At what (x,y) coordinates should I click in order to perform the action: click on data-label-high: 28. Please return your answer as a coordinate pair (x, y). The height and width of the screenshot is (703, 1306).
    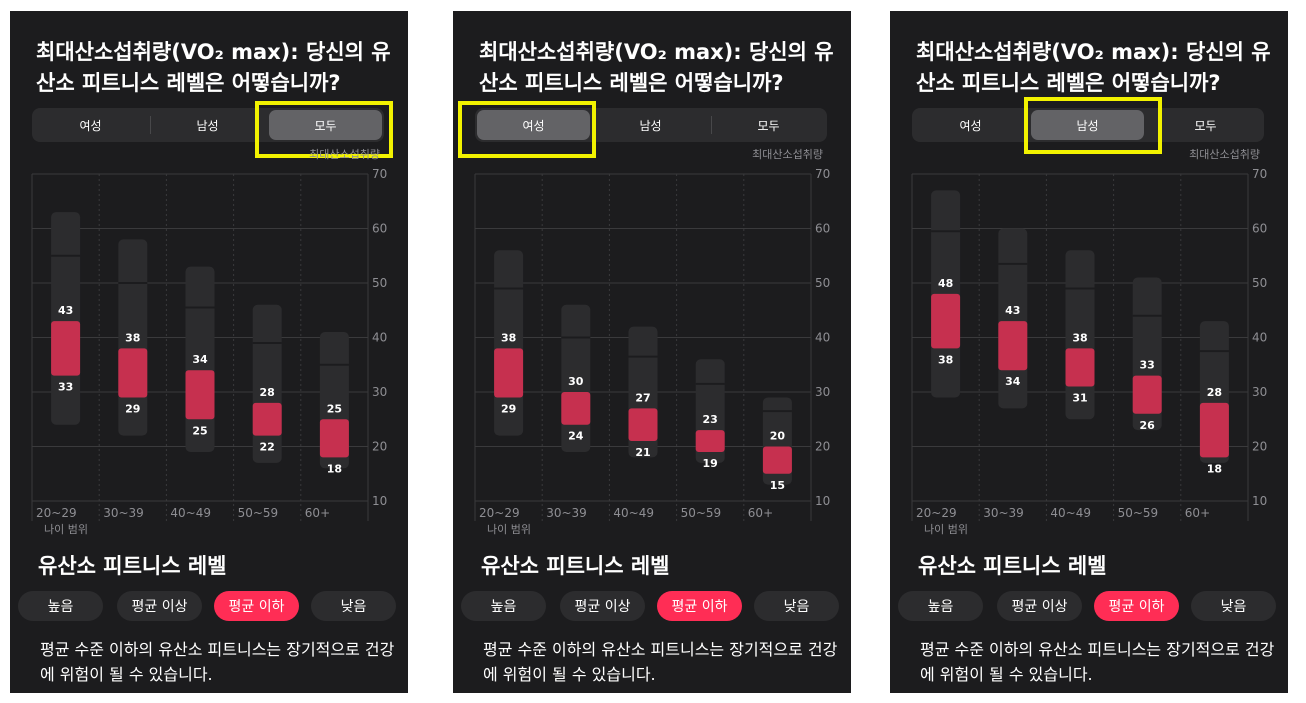
    Looking at the image, I should click on (1214, 392).